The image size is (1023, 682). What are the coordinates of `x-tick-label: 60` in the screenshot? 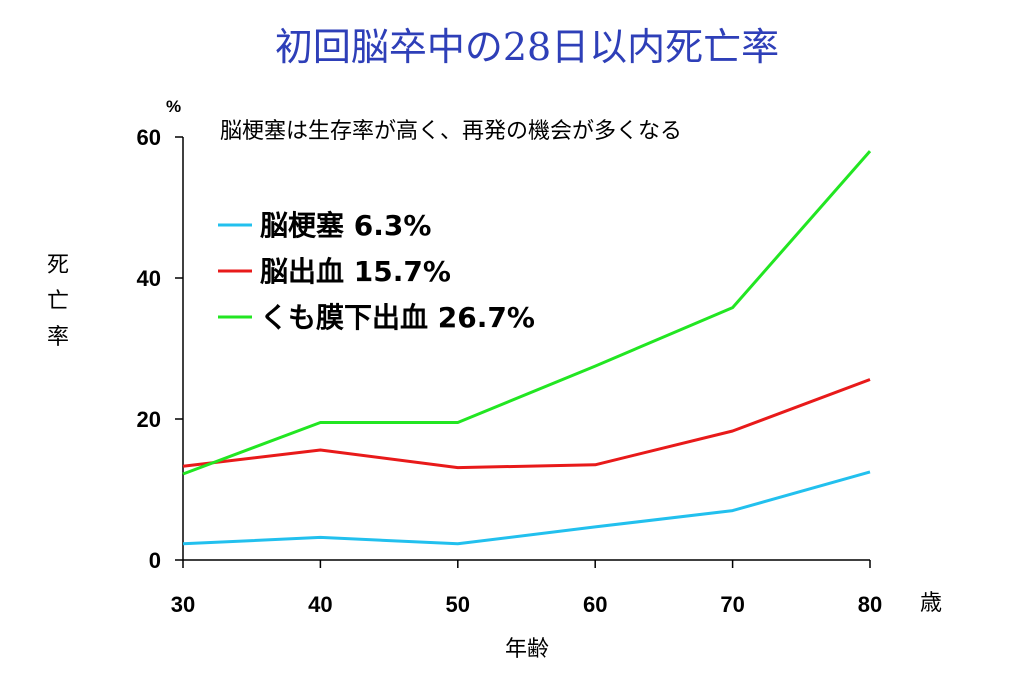 It's located at (595, 604).